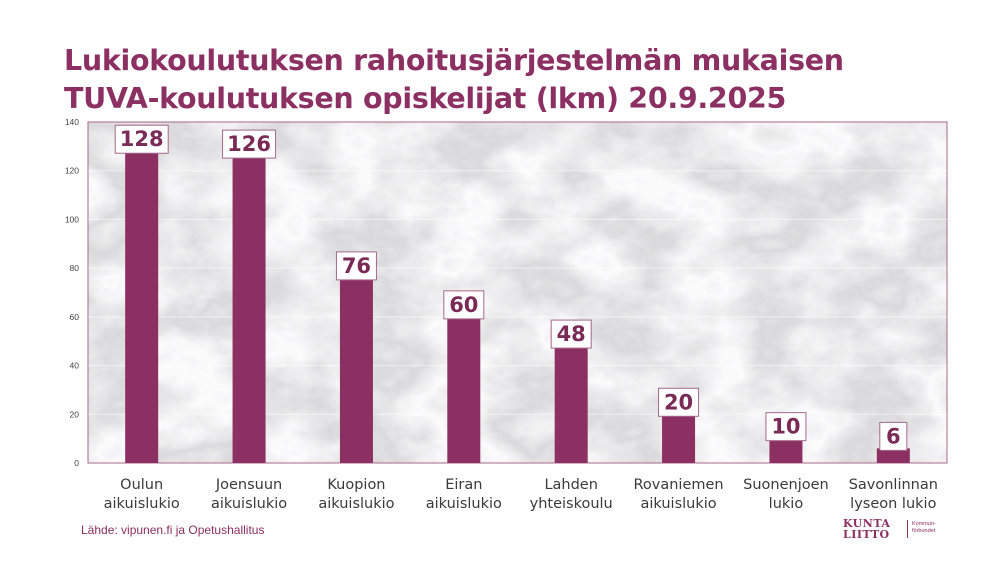 This screenshot has width=1004, height=565. I want to click on x-tick-label-line: lyseon lukio, so click(893, 504).